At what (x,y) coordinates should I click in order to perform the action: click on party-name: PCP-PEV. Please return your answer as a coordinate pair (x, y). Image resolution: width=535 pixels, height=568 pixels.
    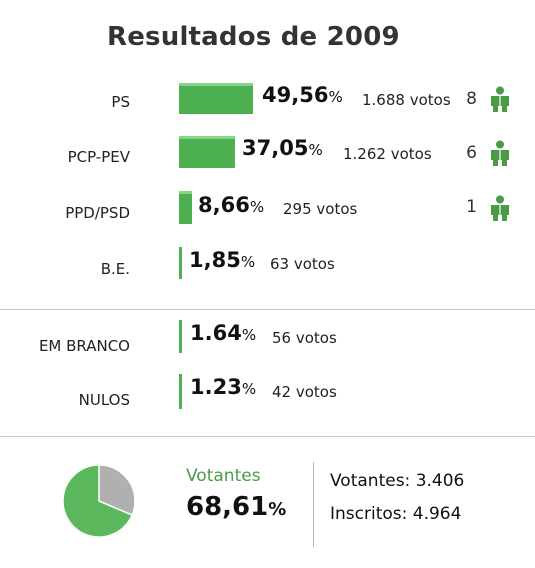
    Looking at the image, I should click on (98, 157).